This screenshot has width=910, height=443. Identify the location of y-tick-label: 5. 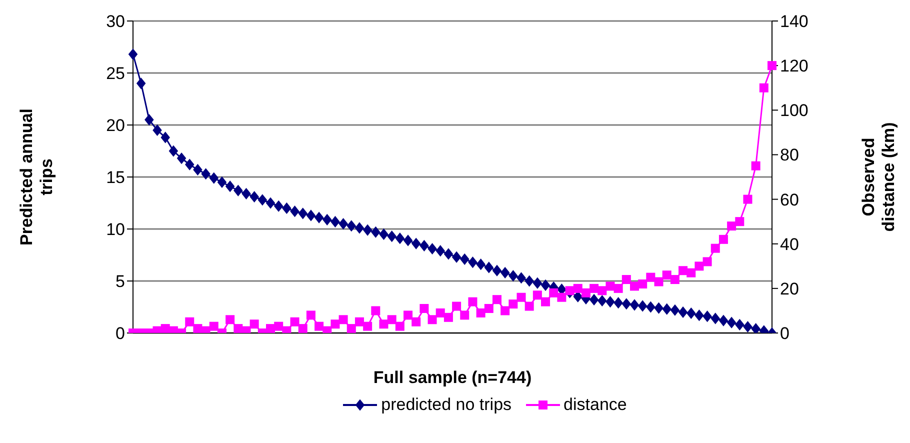
(120, 282).